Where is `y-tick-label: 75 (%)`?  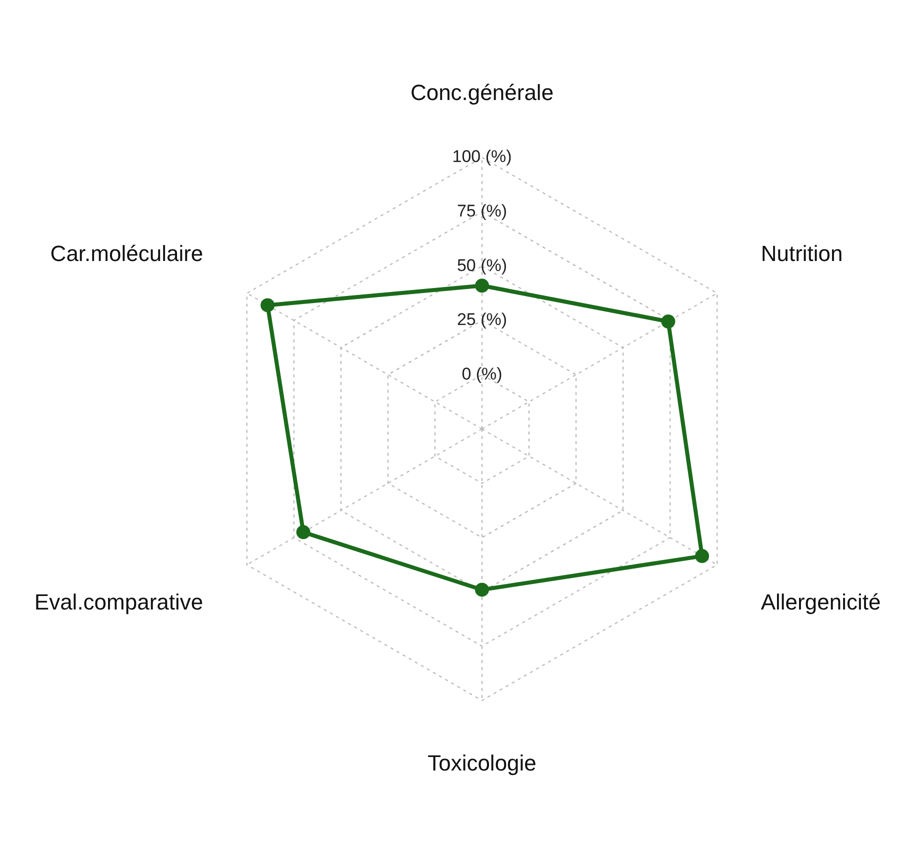
y-tick-label: 75 (%) is located at coordinates (482, 210).